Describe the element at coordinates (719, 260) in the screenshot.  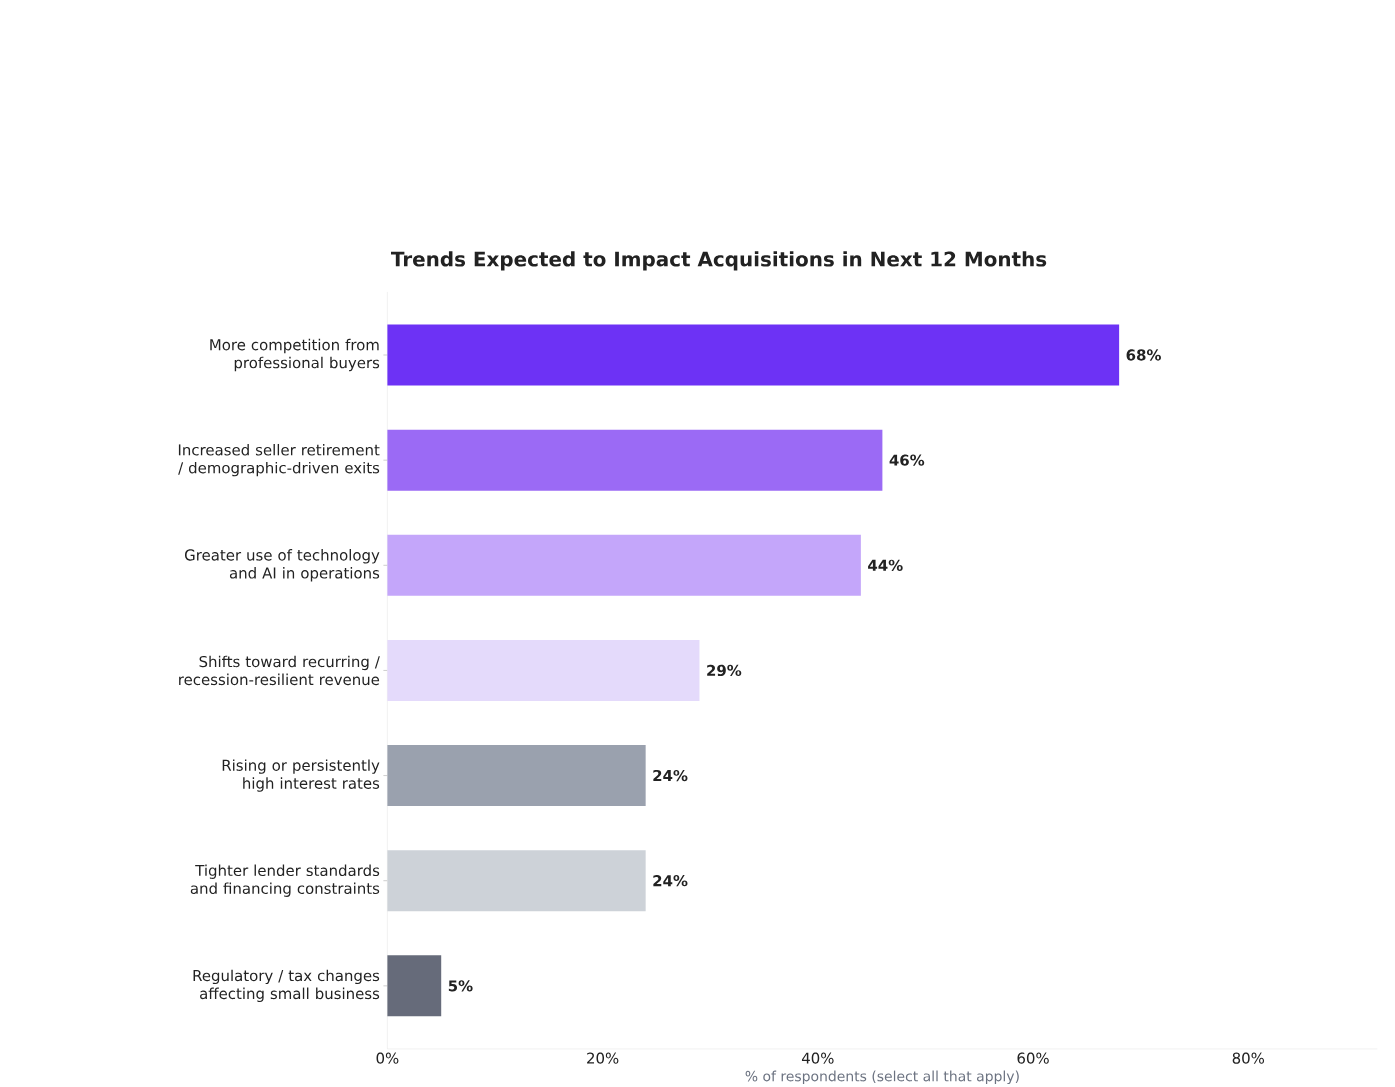
I see `chart-title: Trends Expected to Impact Acquisitions in Next 12 Months` at that location.